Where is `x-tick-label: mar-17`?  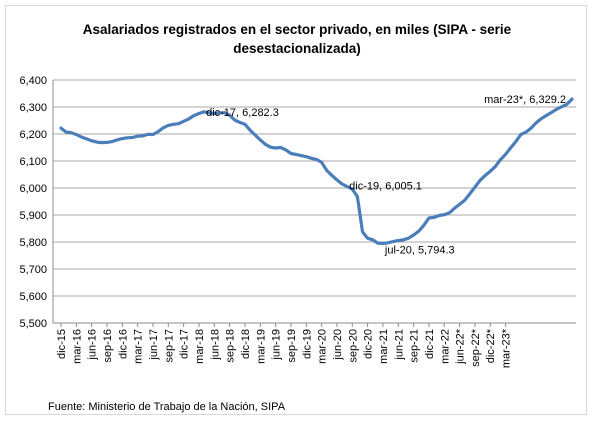 x-tick-label: mar-17 is located at coordinates (139, 346).